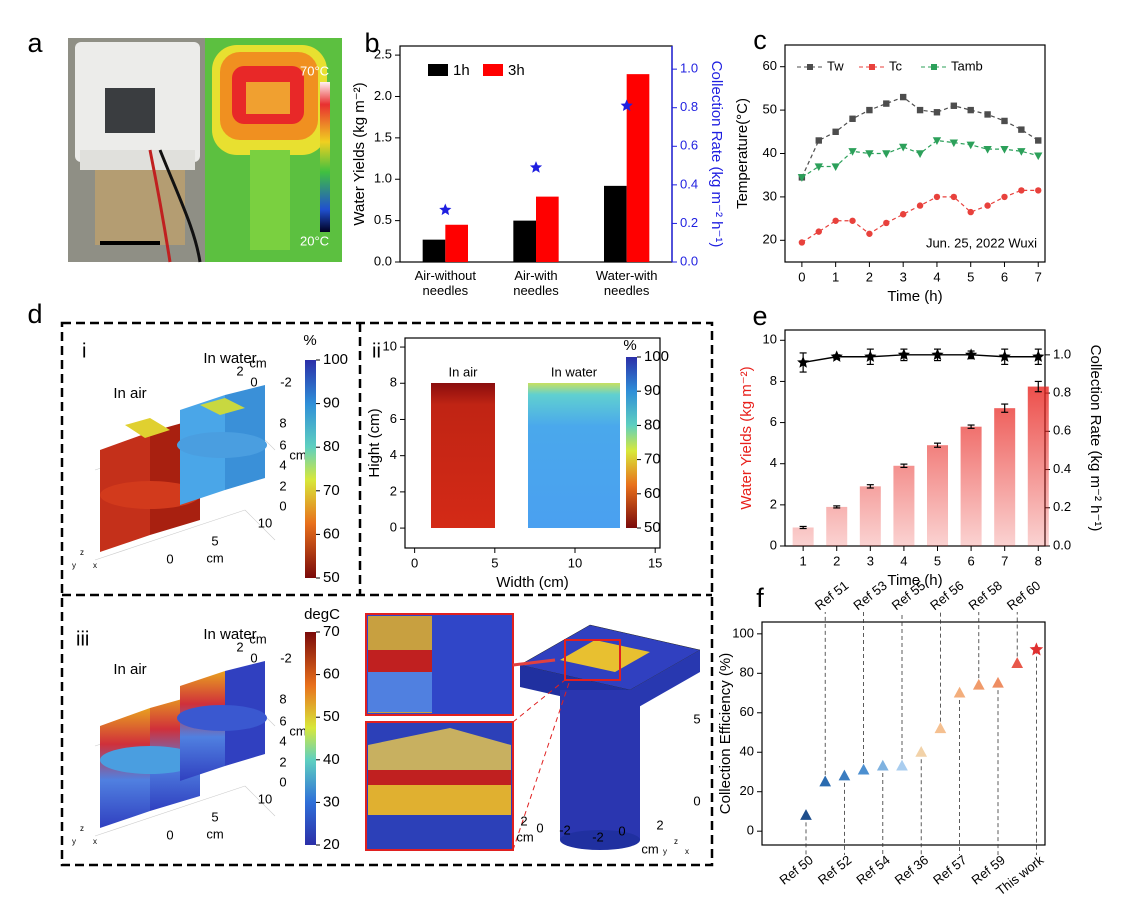 This screenshot has height=900, width=1125. What do you see at coordinates (1095, 438) in the screenshot?
I see `y2-axis-label: Collection Rate (kg m⁻² h⁻¹)` at bounding box center [1095, 438].